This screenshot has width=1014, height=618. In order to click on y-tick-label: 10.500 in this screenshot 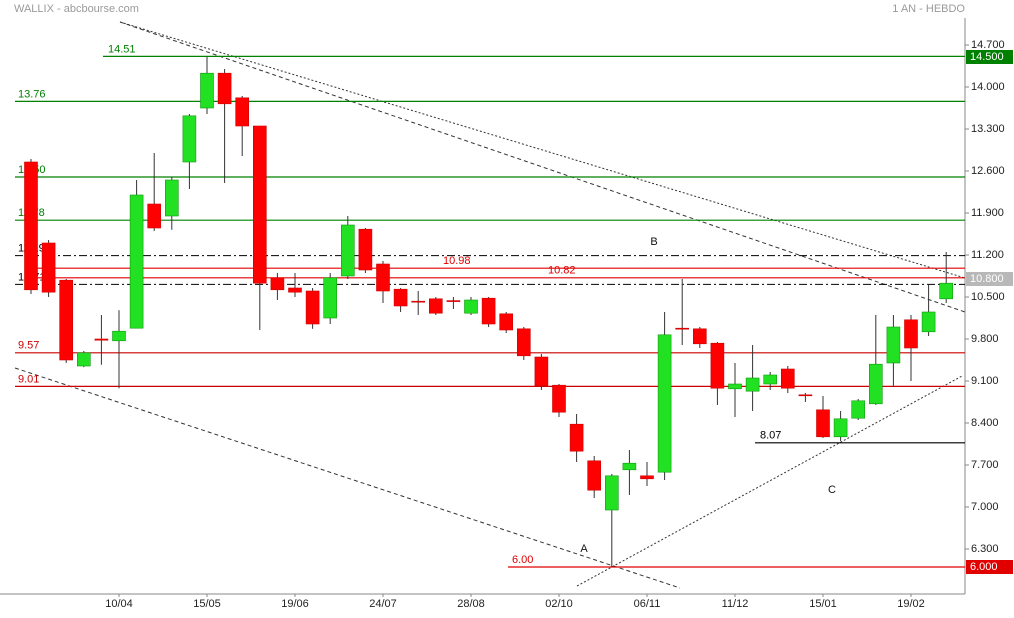, I will do `click(988, 297)`.